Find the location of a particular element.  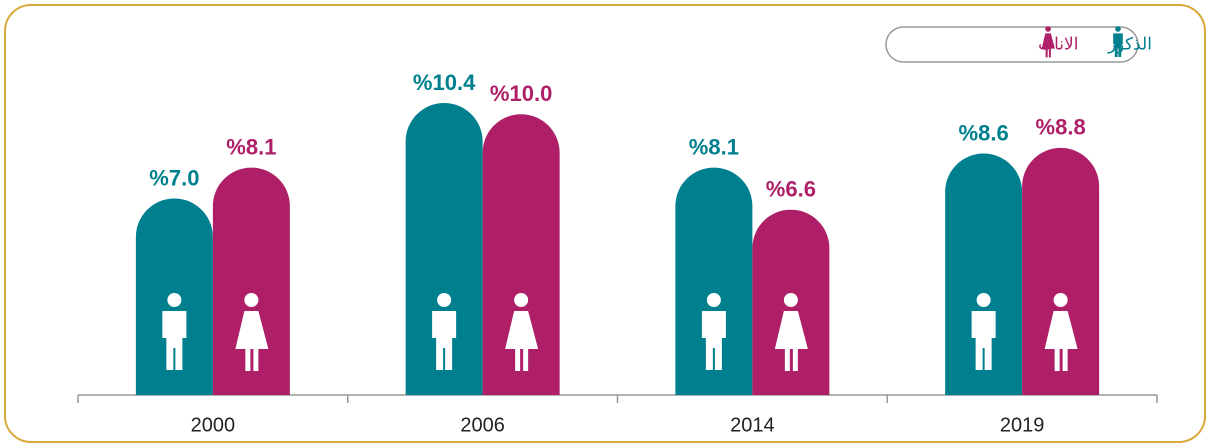

x-tick-label: 2000 is located at coordinates (213, 425).